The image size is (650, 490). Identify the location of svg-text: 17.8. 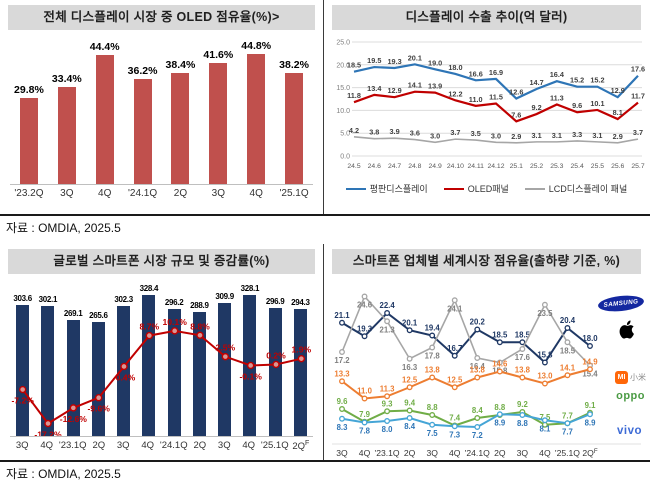
(433, 356).